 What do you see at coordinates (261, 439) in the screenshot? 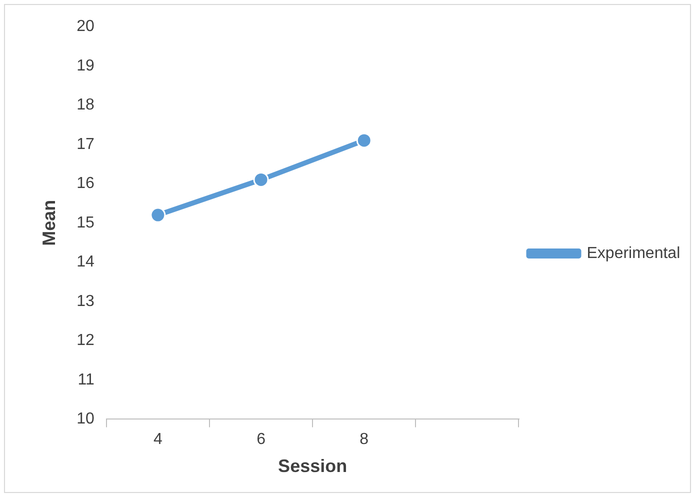
I see `x-tick-label: 6` at bounding box center [261, 439].